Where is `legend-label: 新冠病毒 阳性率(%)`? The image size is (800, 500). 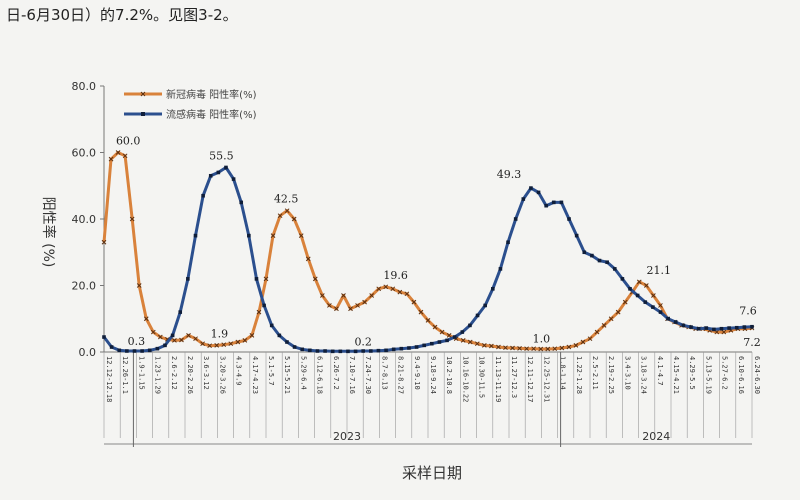 legend-label: 新冠病毒 阳性率(%) is located at coordinates (211, 94).